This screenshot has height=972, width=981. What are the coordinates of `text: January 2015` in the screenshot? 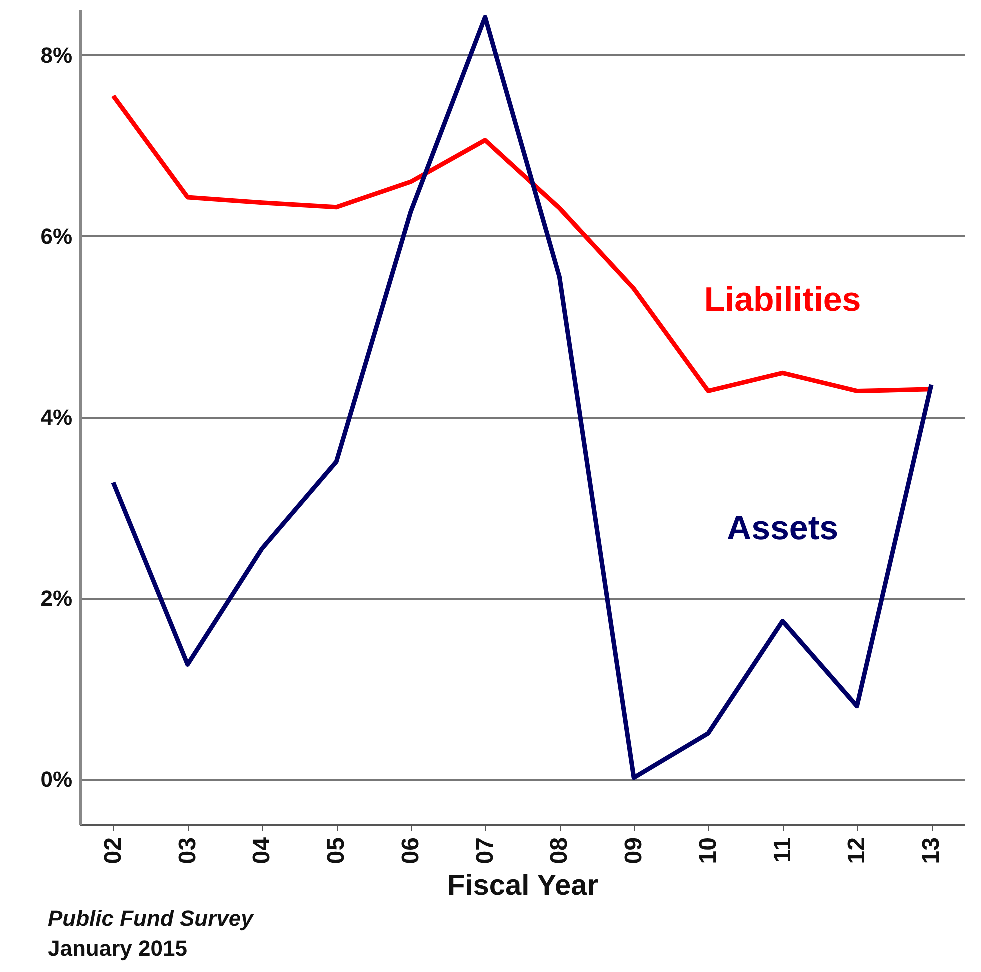 It's located at (118, 949).